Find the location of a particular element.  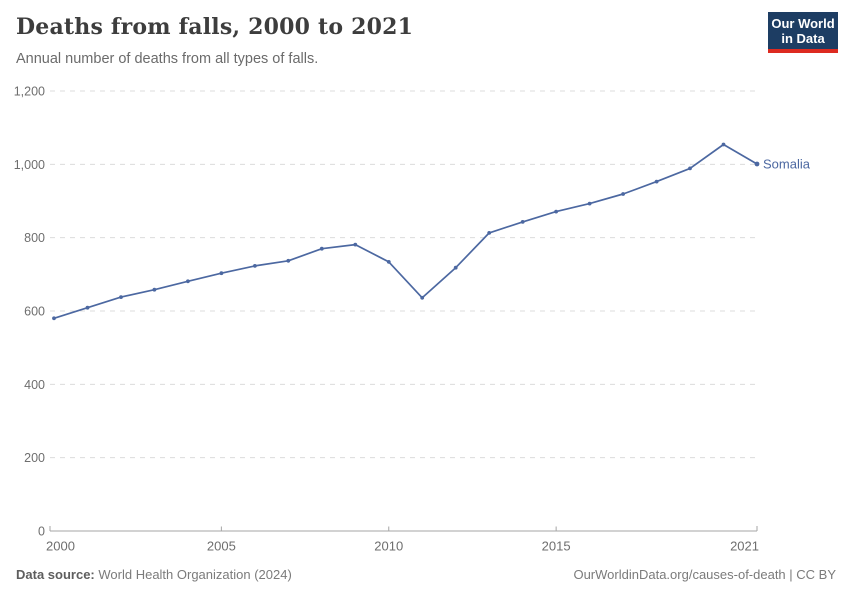

page-title: Deaths from falls, 2000 to 2021 is located at coordinates (215, 27).